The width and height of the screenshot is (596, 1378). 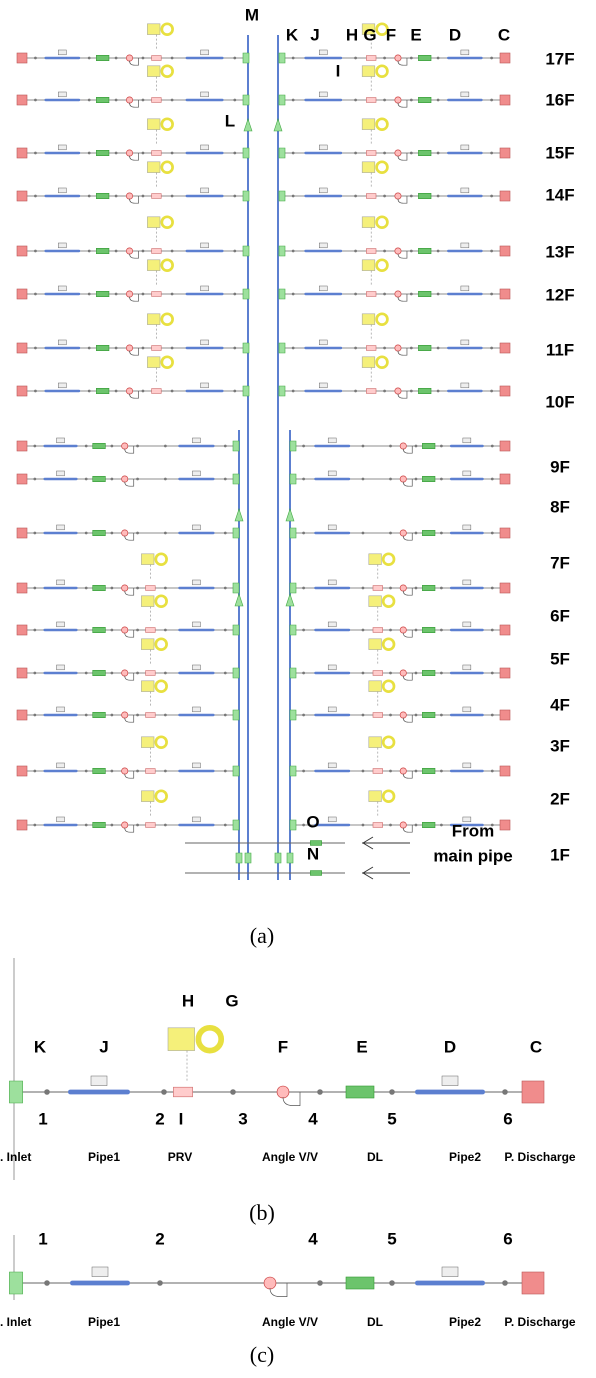 What do you see at coordinates (188, 1000) in the screenshot?
I see `label: H` at bounding box center [188, 1000].